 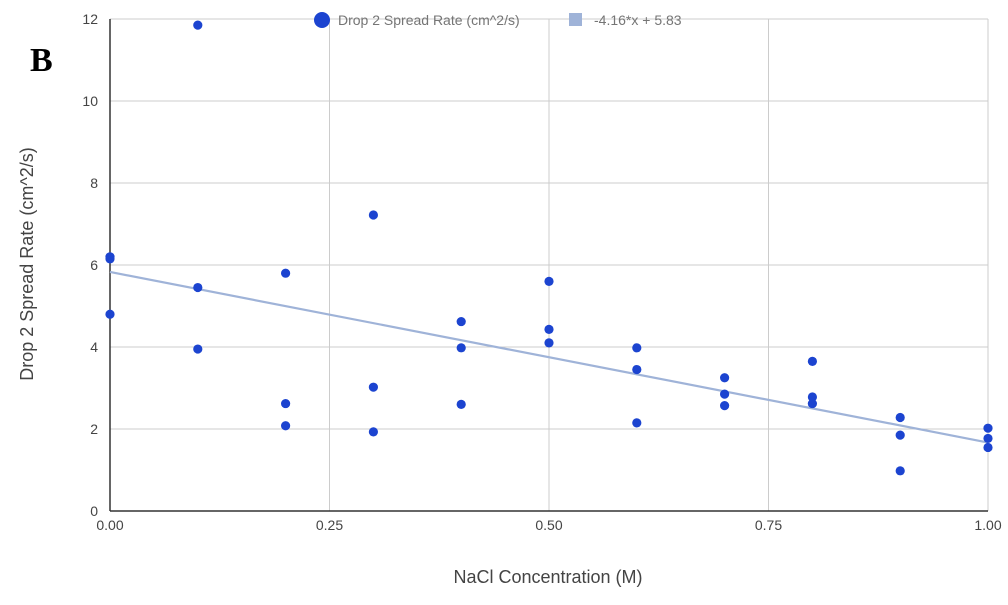 What do you see at coordinates (329, 525) in the screenshot?
I see `x-tick-label: 0.25` at bounding box center [329, 525].